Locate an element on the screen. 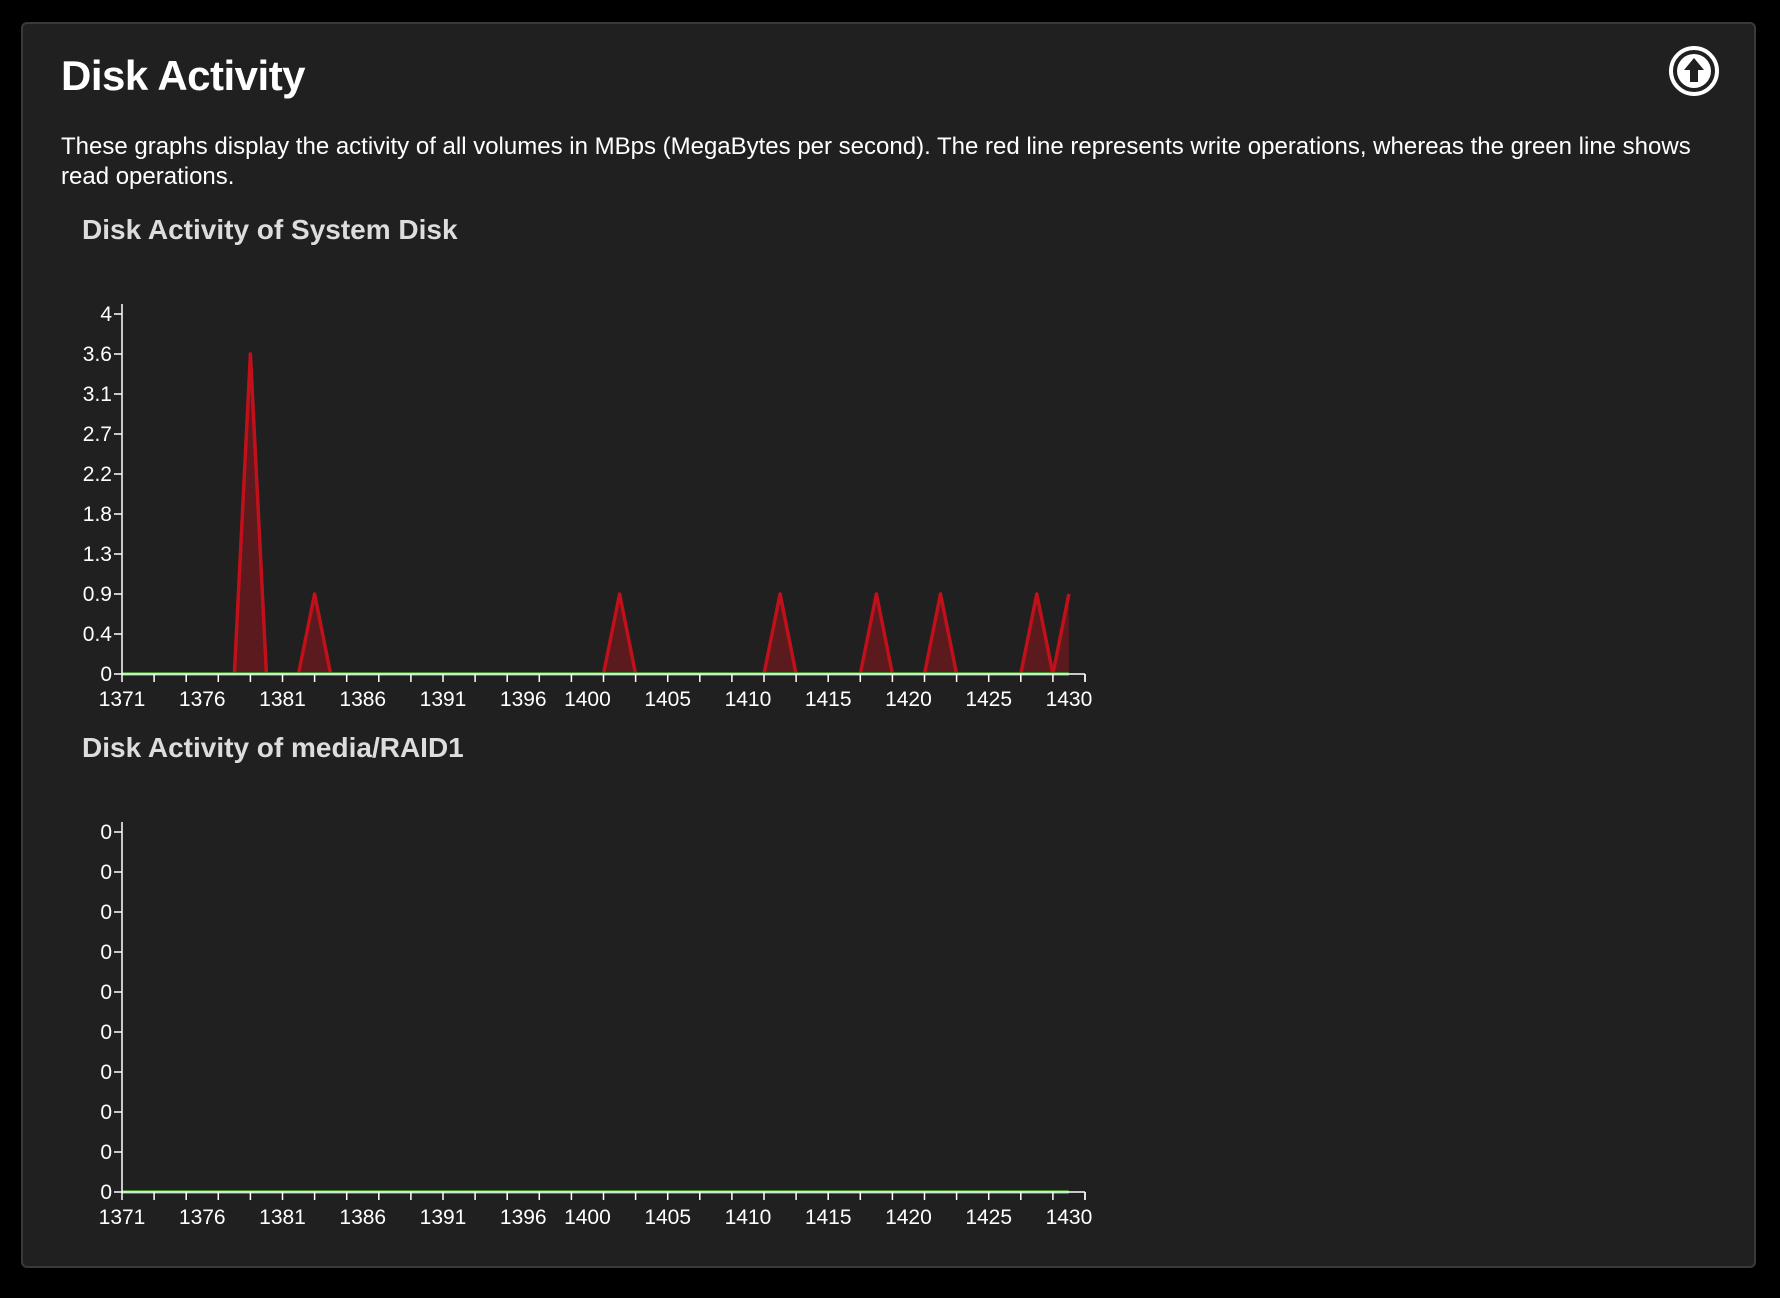 This screenshot has width=1780, height=1298. collapse-button is located at coordinates (1694, 71).